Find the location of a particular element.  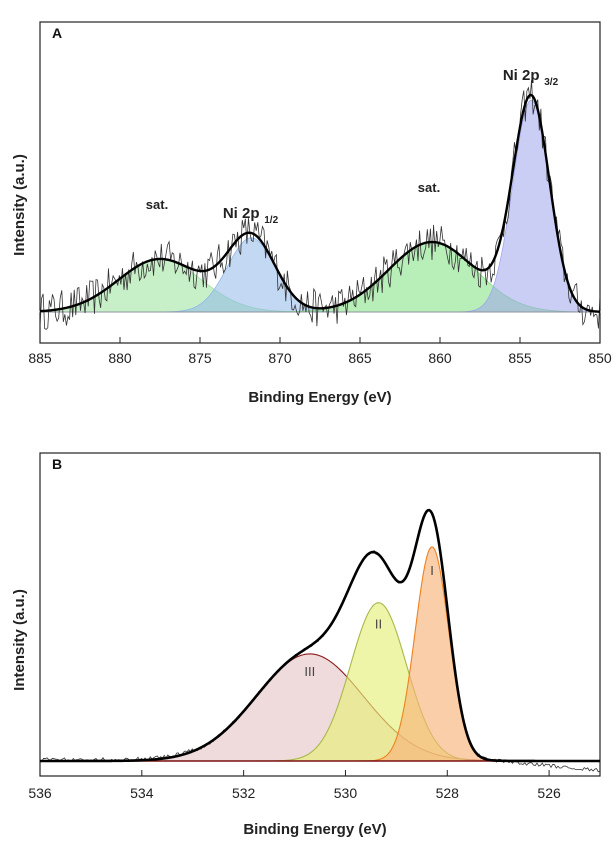

x-tick-label: 855 is located at coordinates (520, 358).